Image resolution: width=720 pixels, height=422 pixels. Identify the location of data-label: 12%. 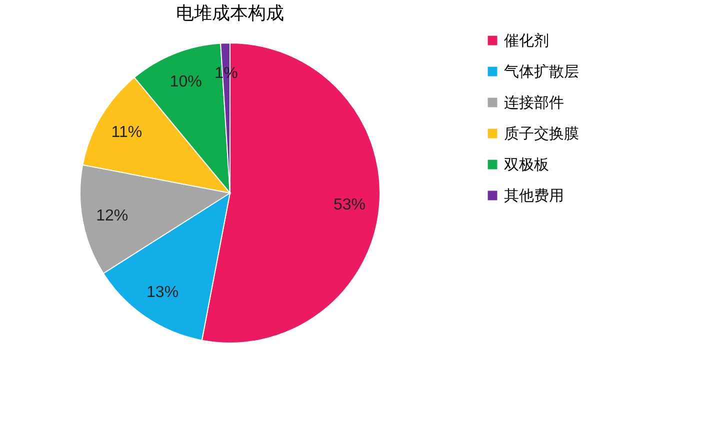
(112, 215).